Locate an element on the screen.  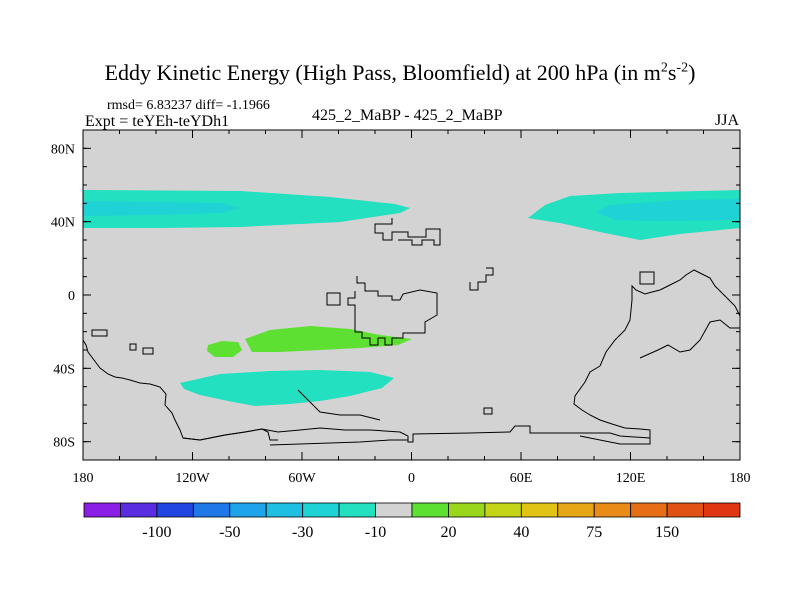
region-positive-blob-west is located at coordinates (224, 349).